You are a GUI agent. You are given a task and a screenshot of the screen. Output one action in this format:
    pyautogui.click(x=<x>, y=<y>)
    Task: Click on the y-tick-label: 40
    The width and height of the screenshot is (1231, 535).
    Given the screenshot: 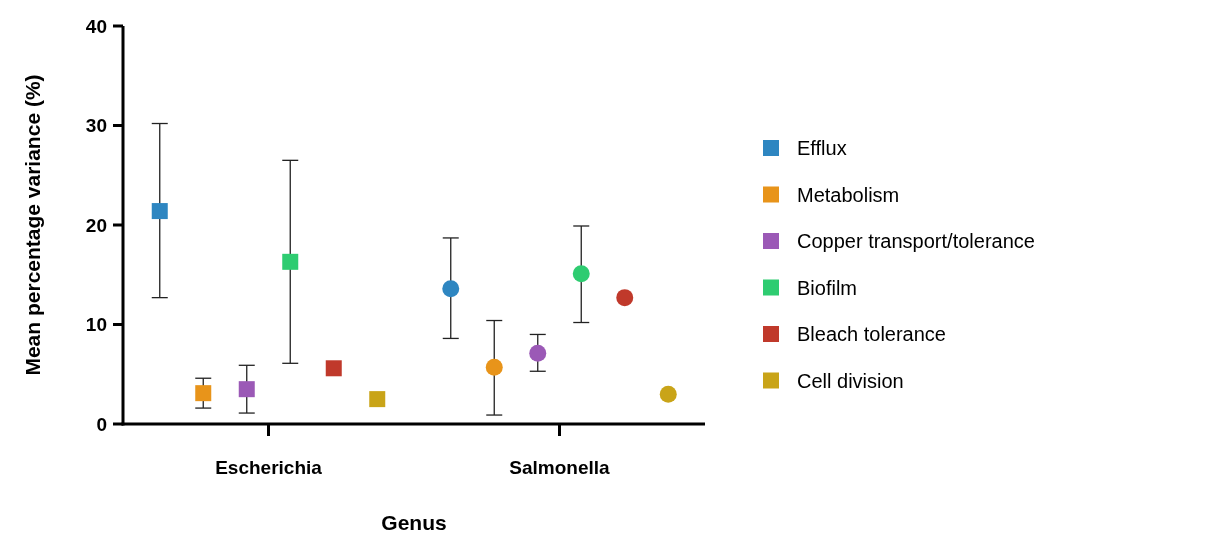 What is the action you would take?
    pyautogui.click(x=96, y=26)
    